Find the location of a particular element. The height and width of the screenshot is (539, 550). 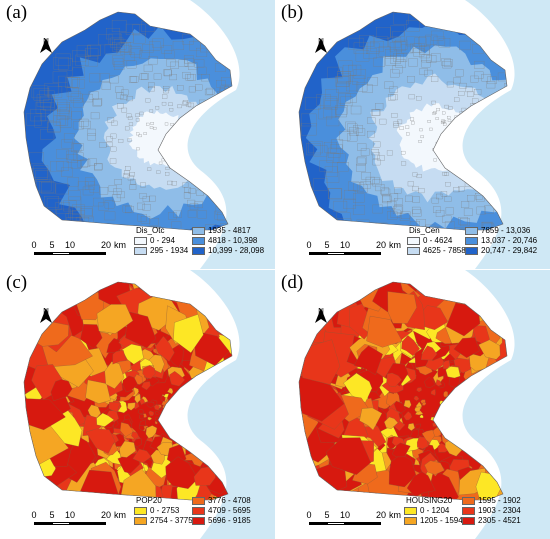

legend-item: 1903 - 2304 is located at coordinates (491, 510).